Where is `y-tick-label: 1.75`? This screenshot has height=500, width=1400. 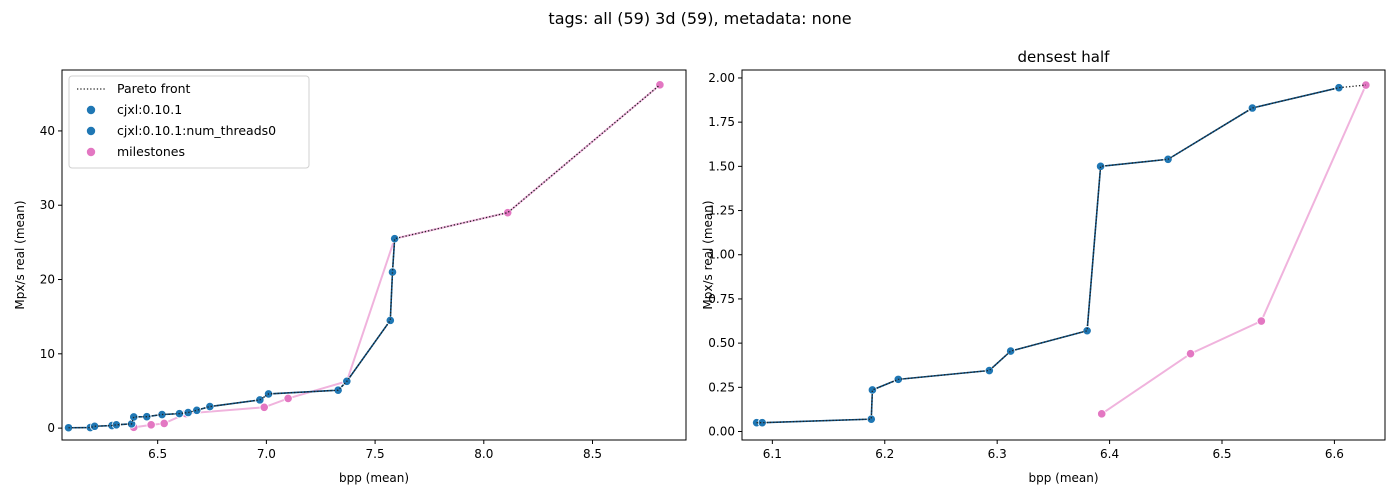 y-tick-label: 1.75 is located at coordinates (721, 122).